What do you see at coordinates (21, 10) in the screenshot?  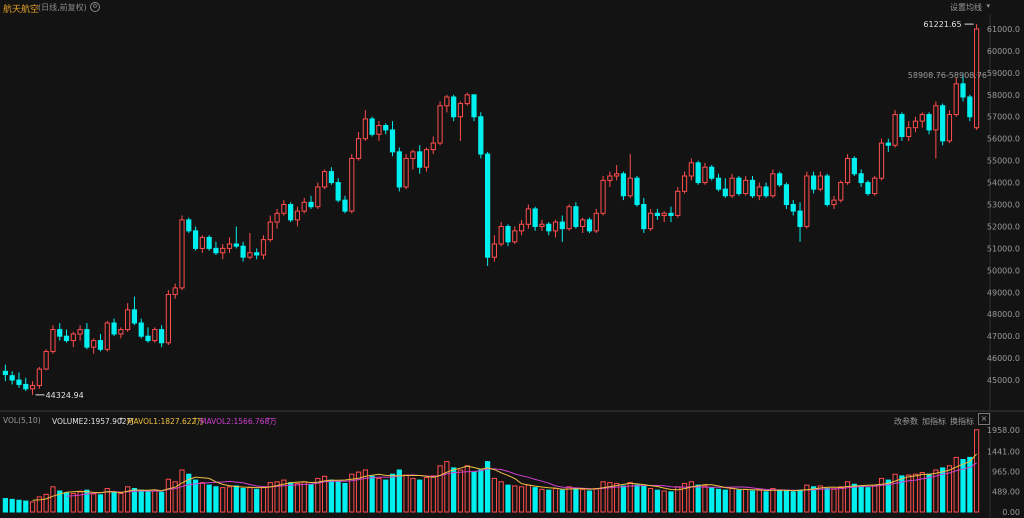 I see `instrument-title: 航天航空` at bounding box center [21, 10].